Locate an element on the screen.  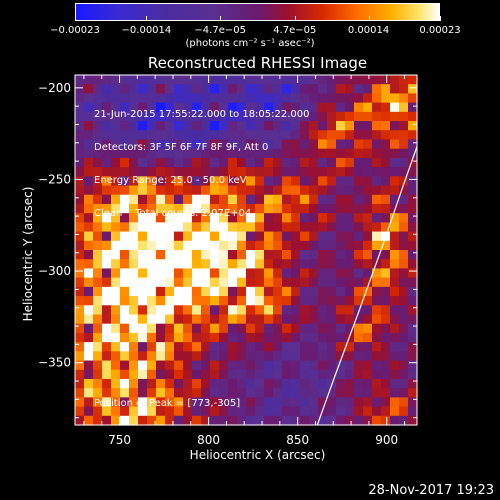
colorbar is located at coordinates (257, 12).